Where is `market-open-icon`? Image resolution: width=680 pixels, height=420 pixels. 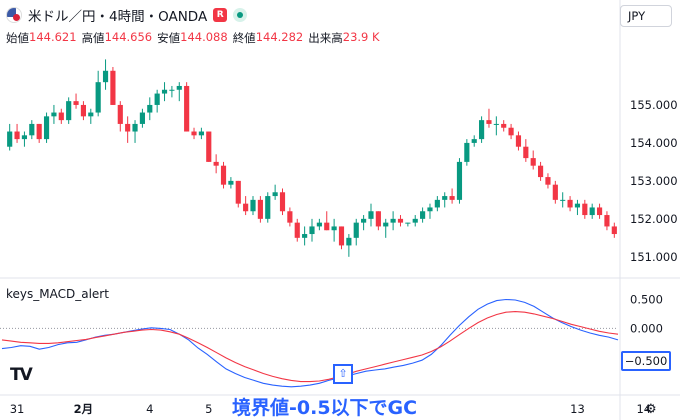
market-open-icon is located at coordinates (240, 15).